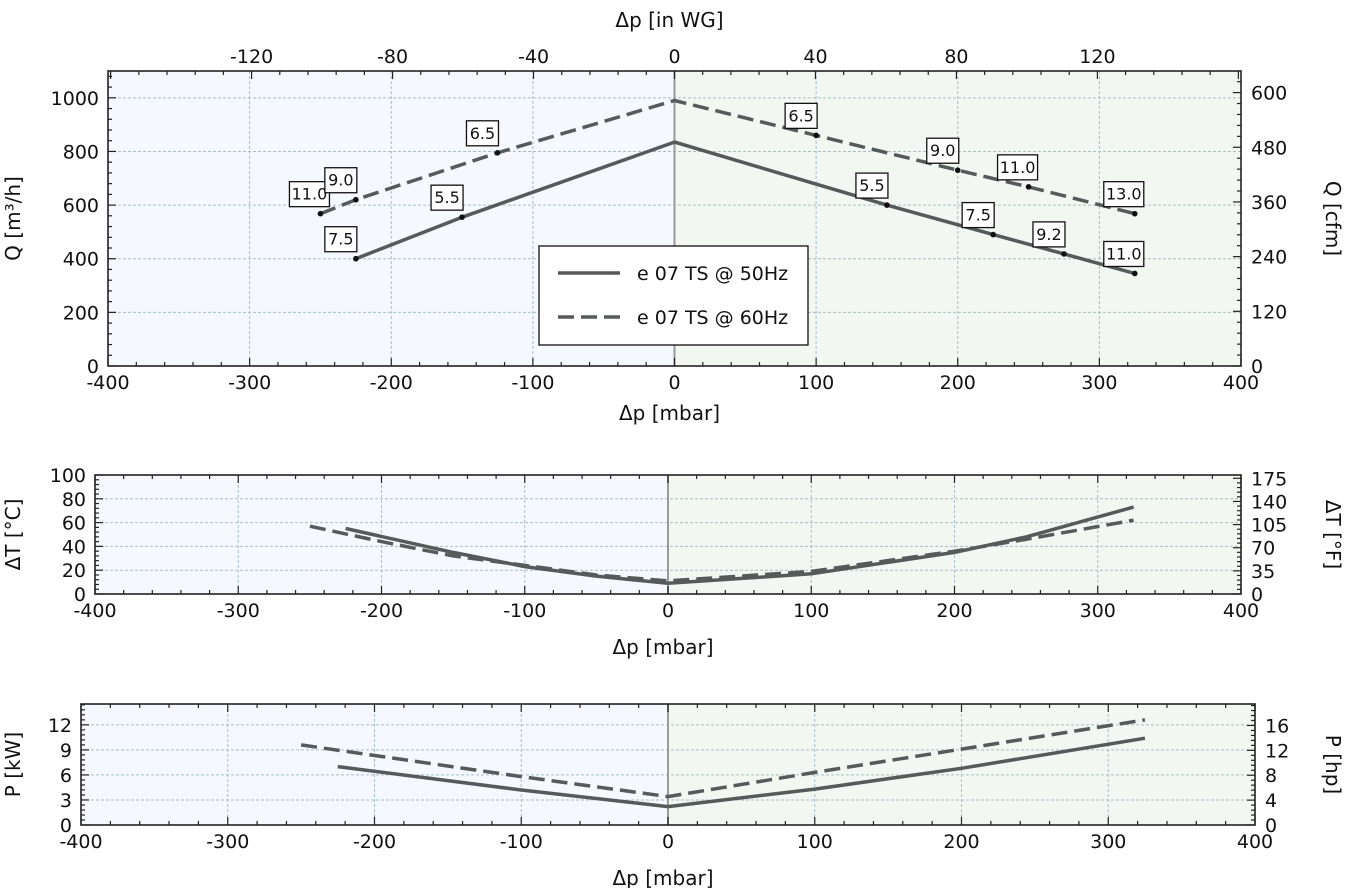 This screenshot has width=1346, height=893. I want to click on operating-point-label: 9.2, so click(1048, 234).